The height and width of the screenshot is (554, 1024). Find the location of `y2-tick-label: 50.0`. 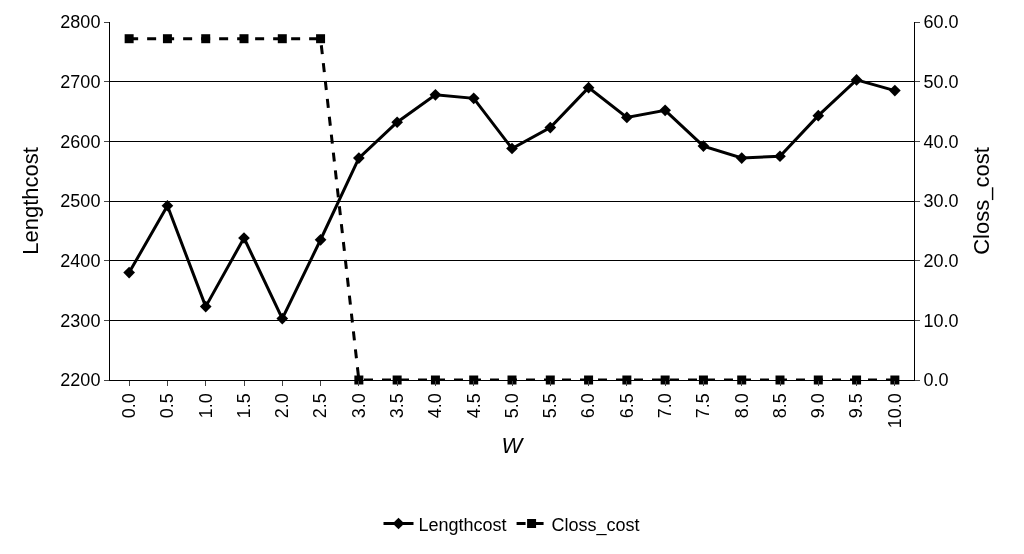

y2-tick-label: 50.0 is located at coordinates (941, 81).